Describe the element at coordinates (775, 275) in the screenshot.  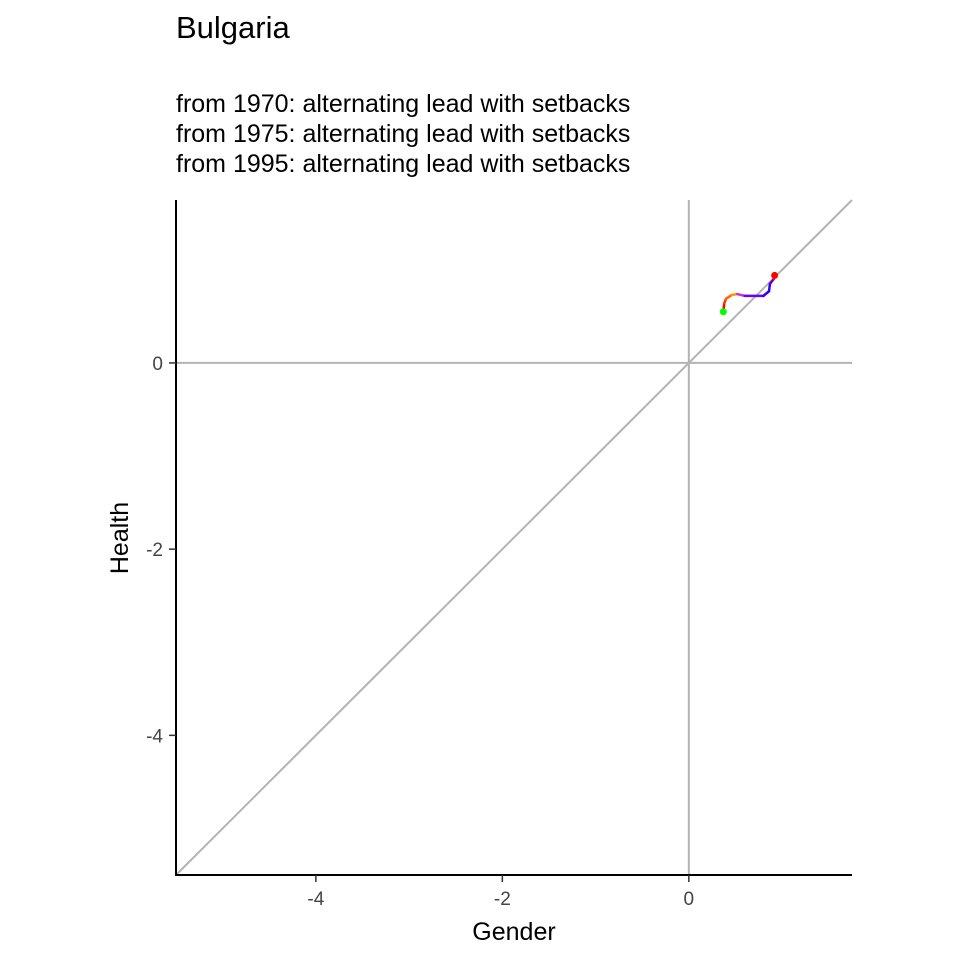
I see `trajectory-end-point` at that location.